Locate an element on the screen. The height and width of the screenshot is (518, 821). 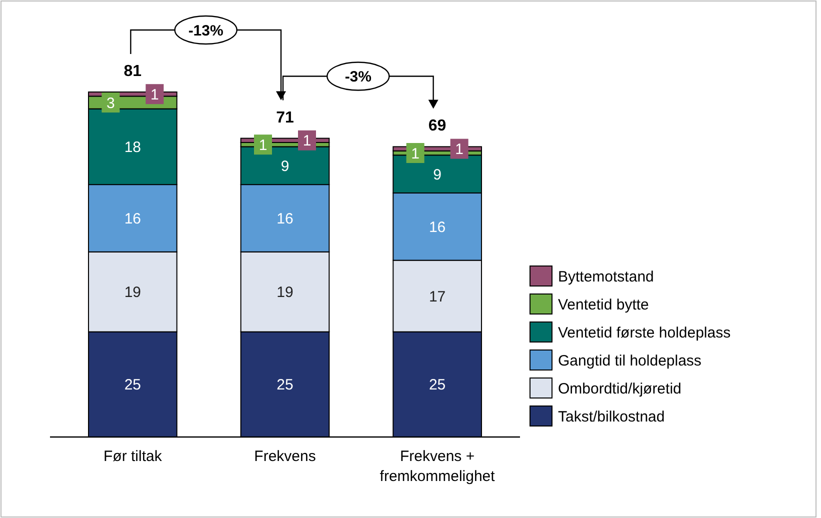
data-label: 3 is located at coordinates (110, 103).